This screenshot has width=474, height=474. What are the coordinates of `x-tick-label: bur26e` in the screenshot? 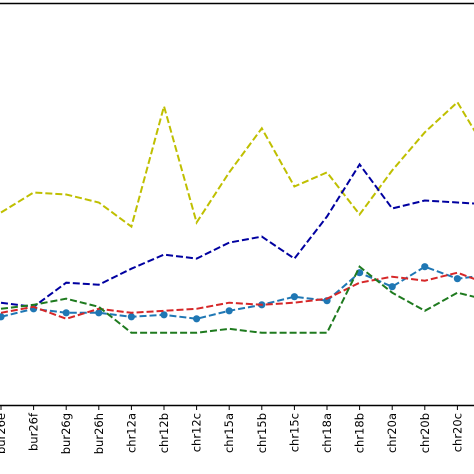 It's located at (4, 433).